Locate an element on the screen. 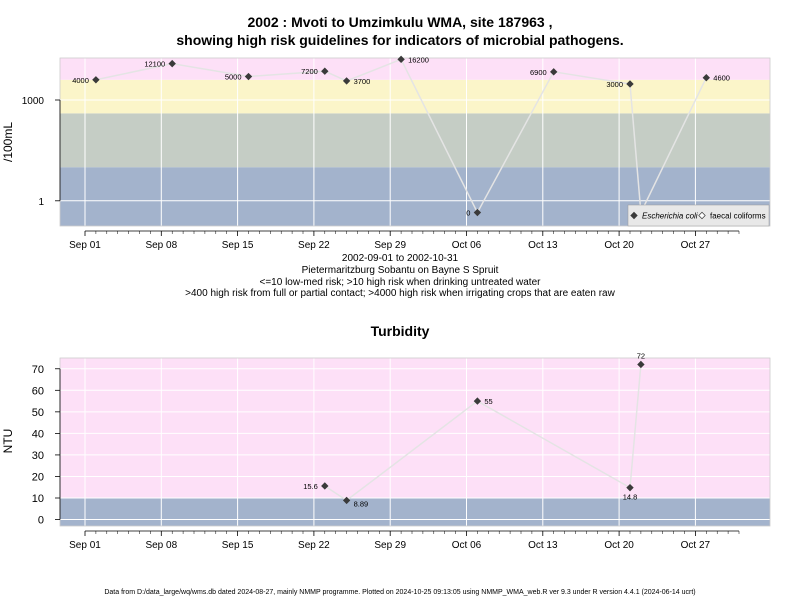  ecoli-data-label: 7200 is located at coordinates (309, 71).